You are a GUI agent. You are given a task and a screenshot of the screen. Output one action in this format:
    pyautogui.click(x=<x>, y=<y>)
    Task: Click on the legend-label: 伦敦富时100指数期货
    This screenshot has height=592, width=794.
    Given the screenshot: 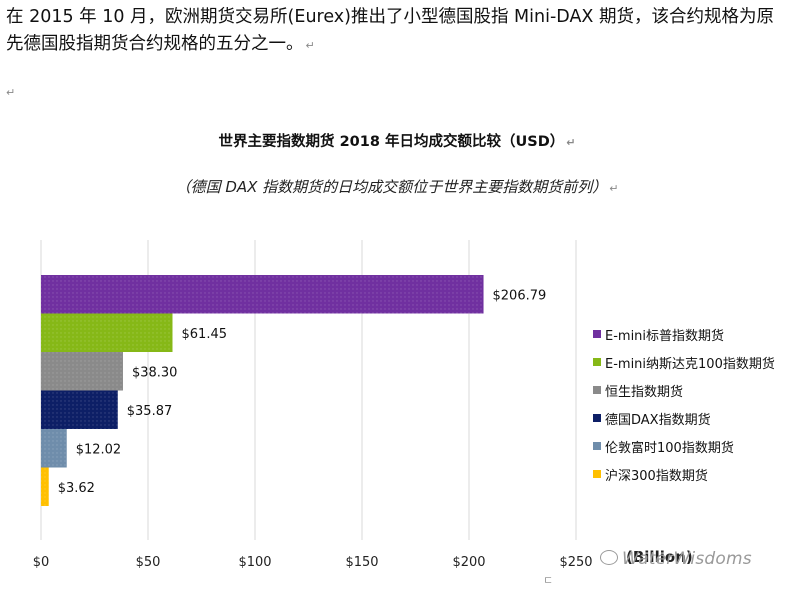 What is the action you would take?
    pyautogui.click(x=669, y=448)
    